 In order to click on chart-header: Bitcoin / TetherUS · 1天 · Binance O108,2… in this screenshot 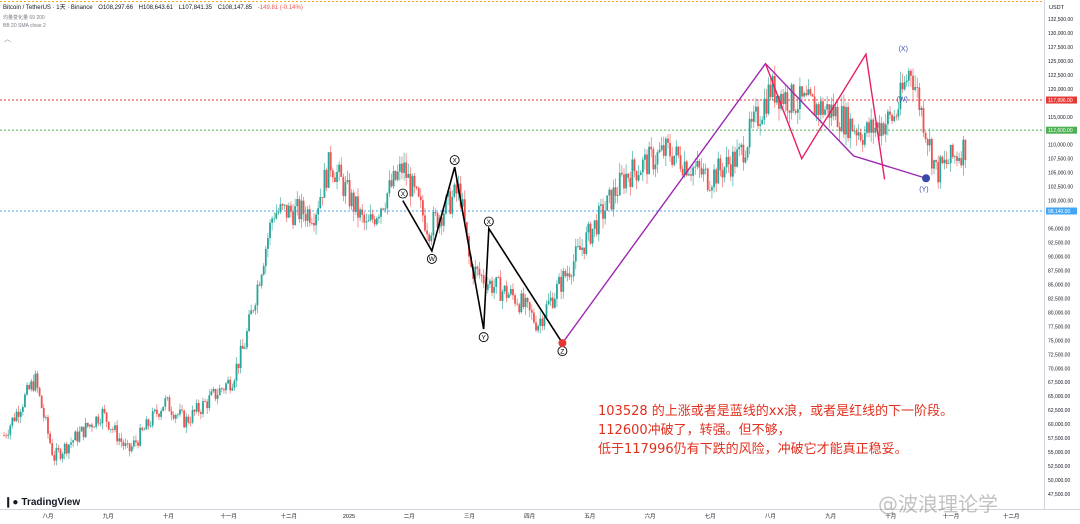, I will do `click(155, 6)`.